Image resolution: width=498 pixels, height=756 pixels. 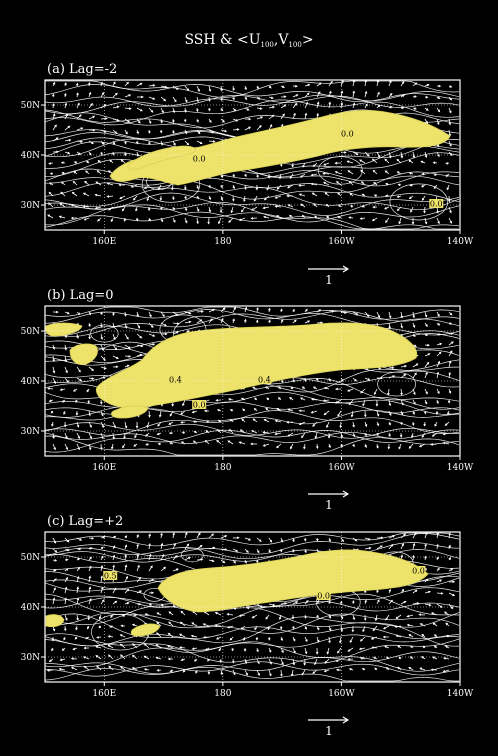 What do you see at coordinates (30, 382) in the screenshot?
I see `y-tick-label: 40N` at bounding box center [30, 382].